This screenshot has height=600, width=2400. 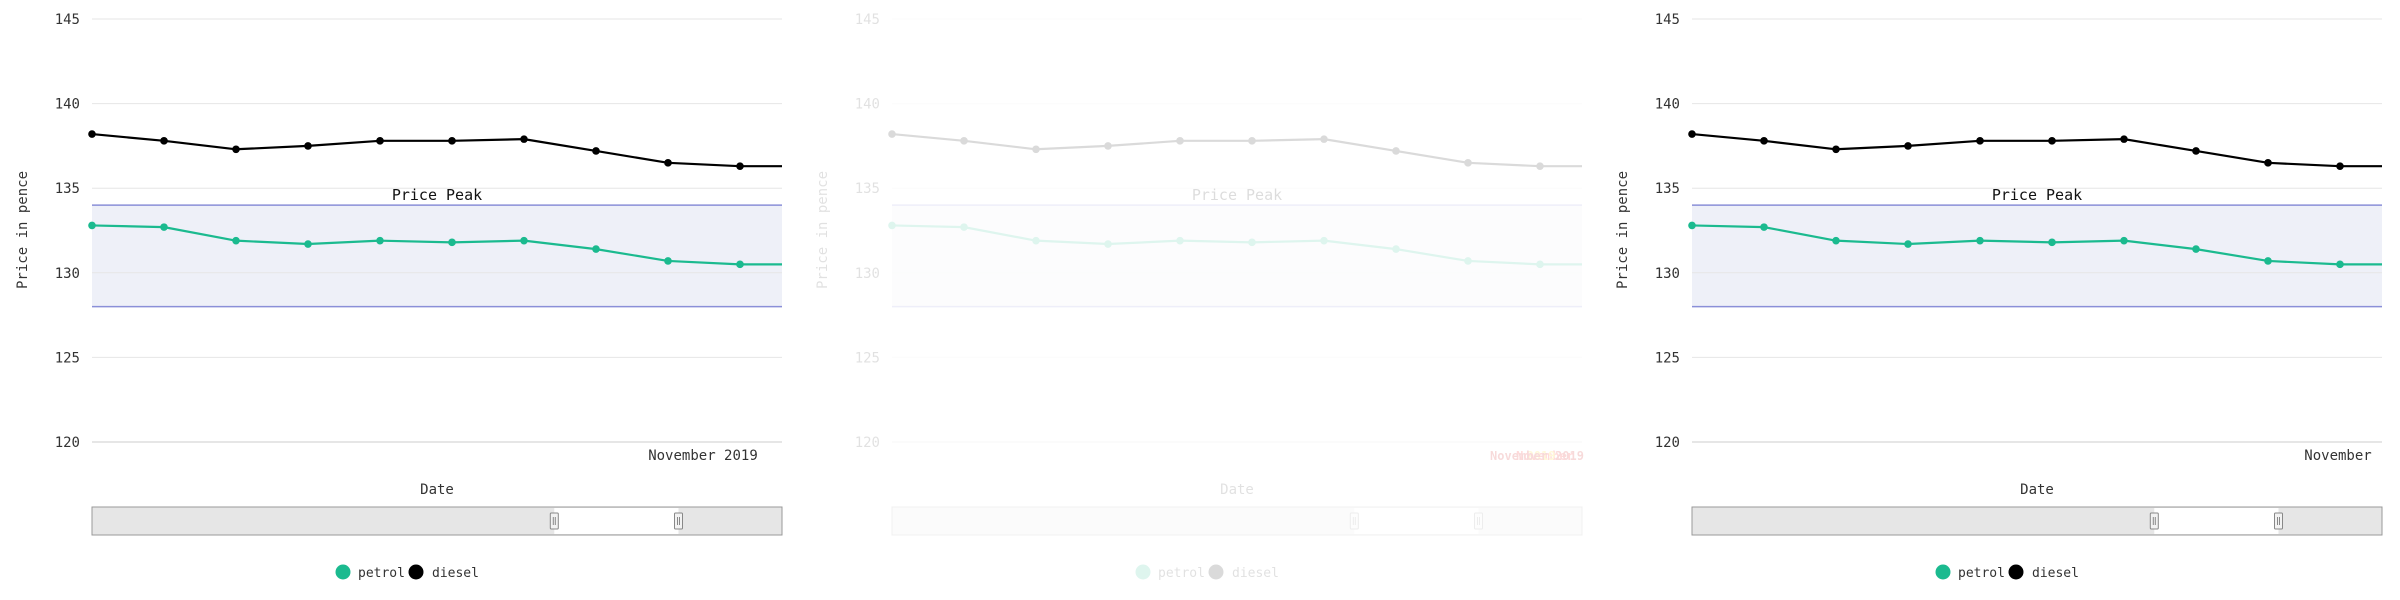 I want to click on band-label: Price Peak, so click(x=437, y=195).